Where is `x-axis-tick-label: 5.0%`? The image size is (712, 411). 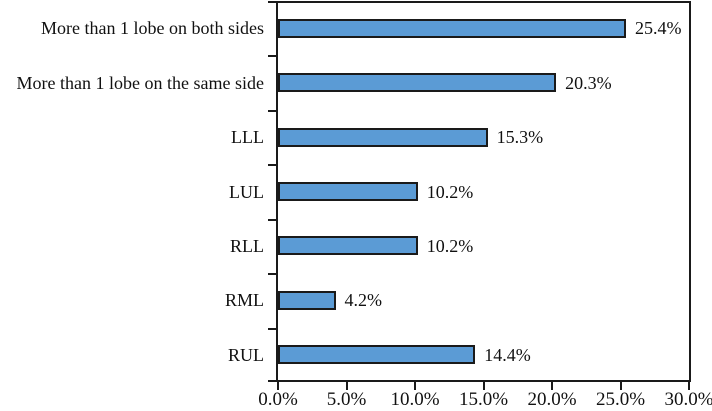 x-axis-tick-label: 5.0% is located at coordinates (346, 399).